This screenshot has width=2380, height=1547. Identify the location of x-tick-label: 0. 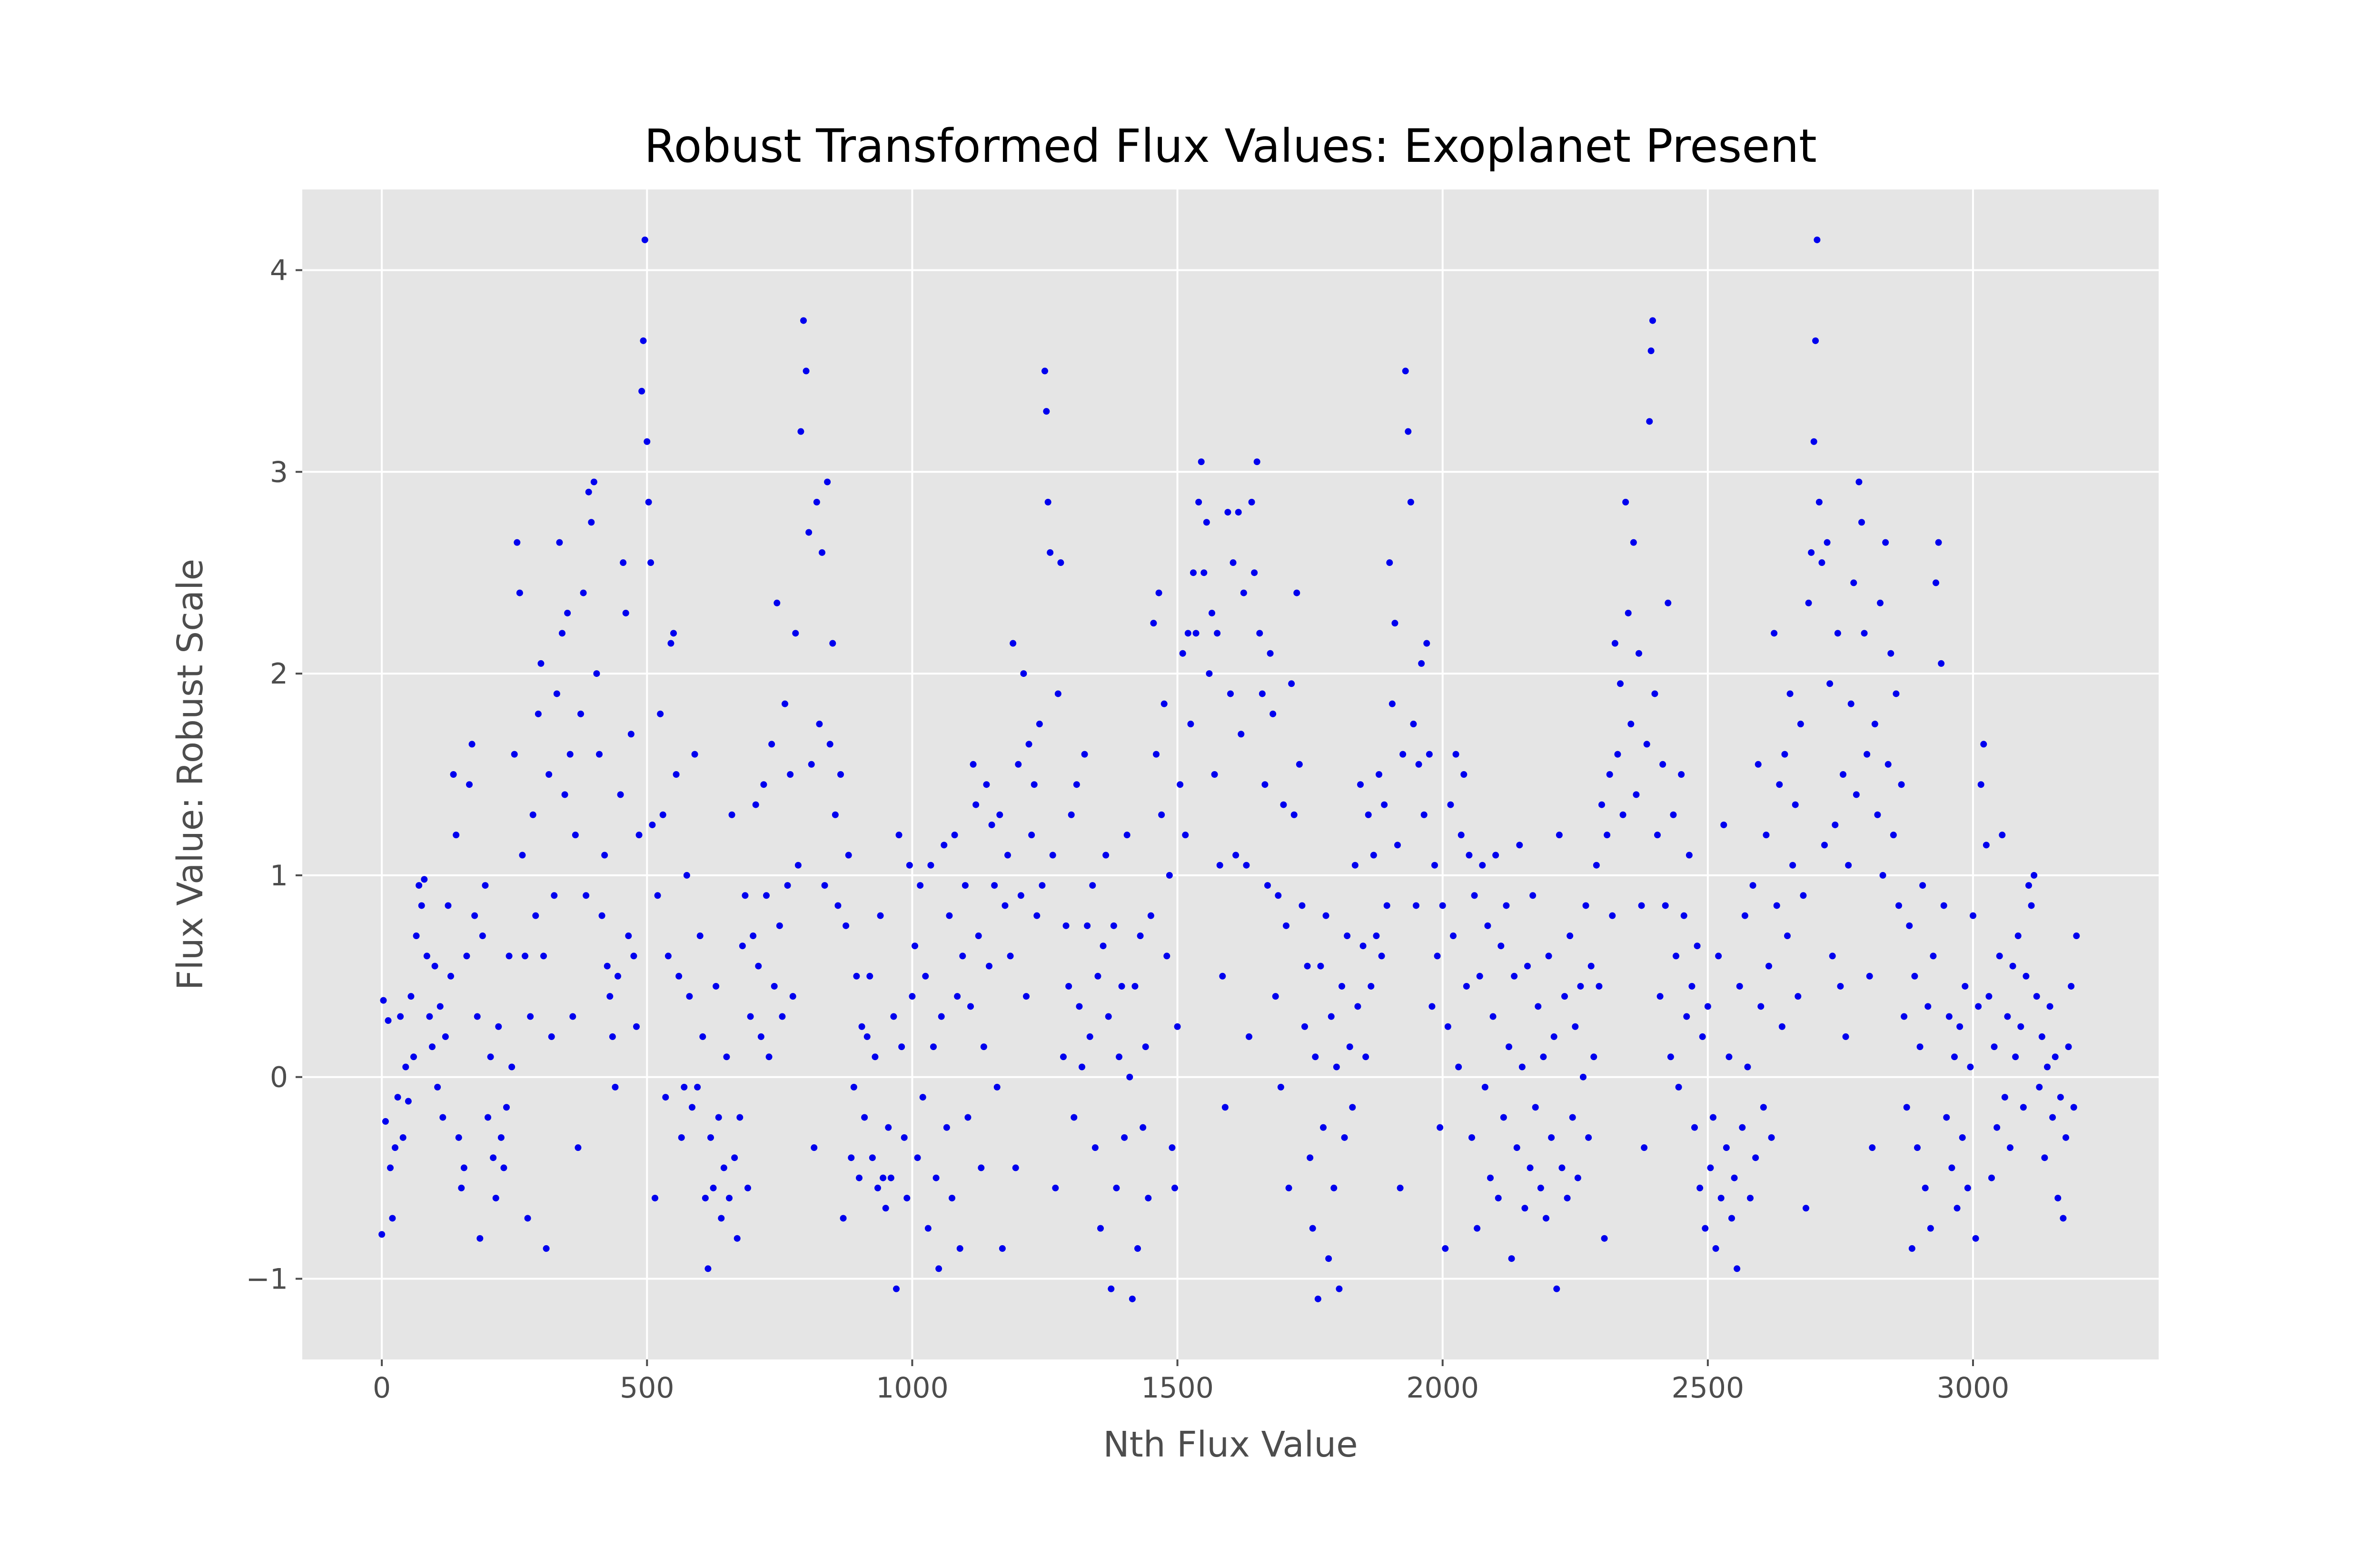
(382, 1388).